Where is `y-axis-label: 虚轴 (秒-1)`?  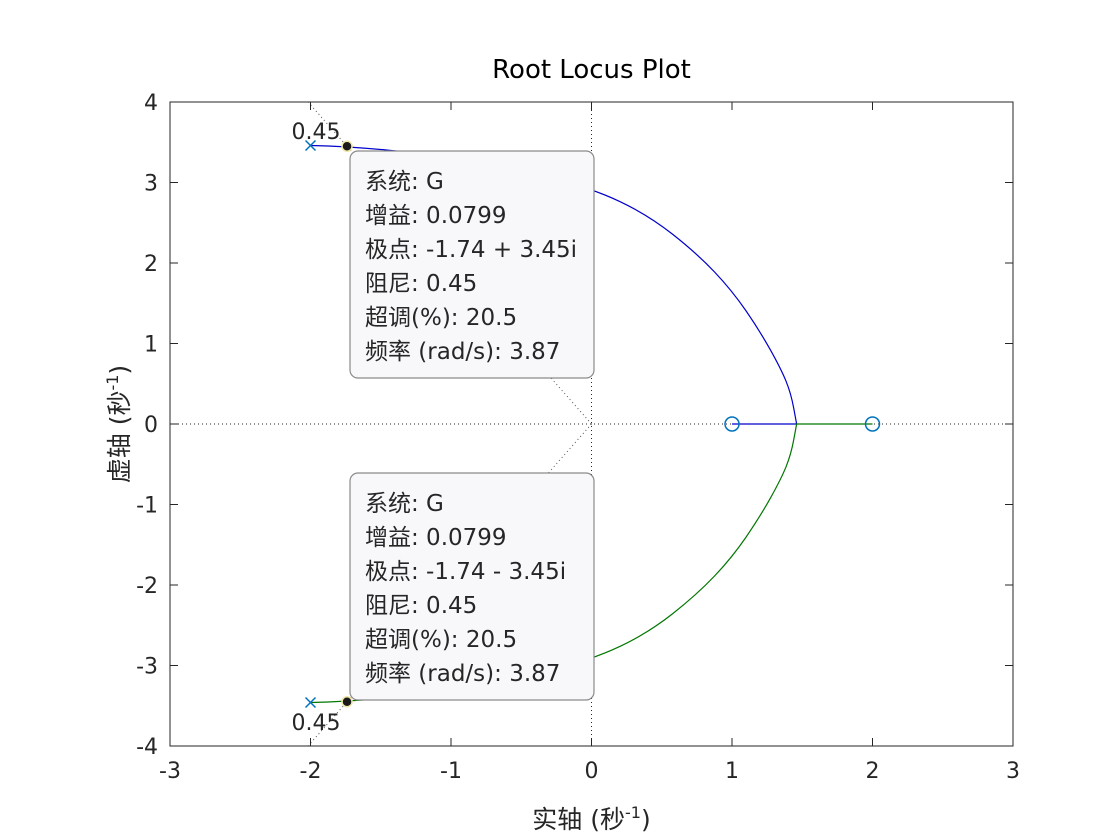 y-axis-label: 虚轴 (秒-1) is located at coordinates (118, 424).